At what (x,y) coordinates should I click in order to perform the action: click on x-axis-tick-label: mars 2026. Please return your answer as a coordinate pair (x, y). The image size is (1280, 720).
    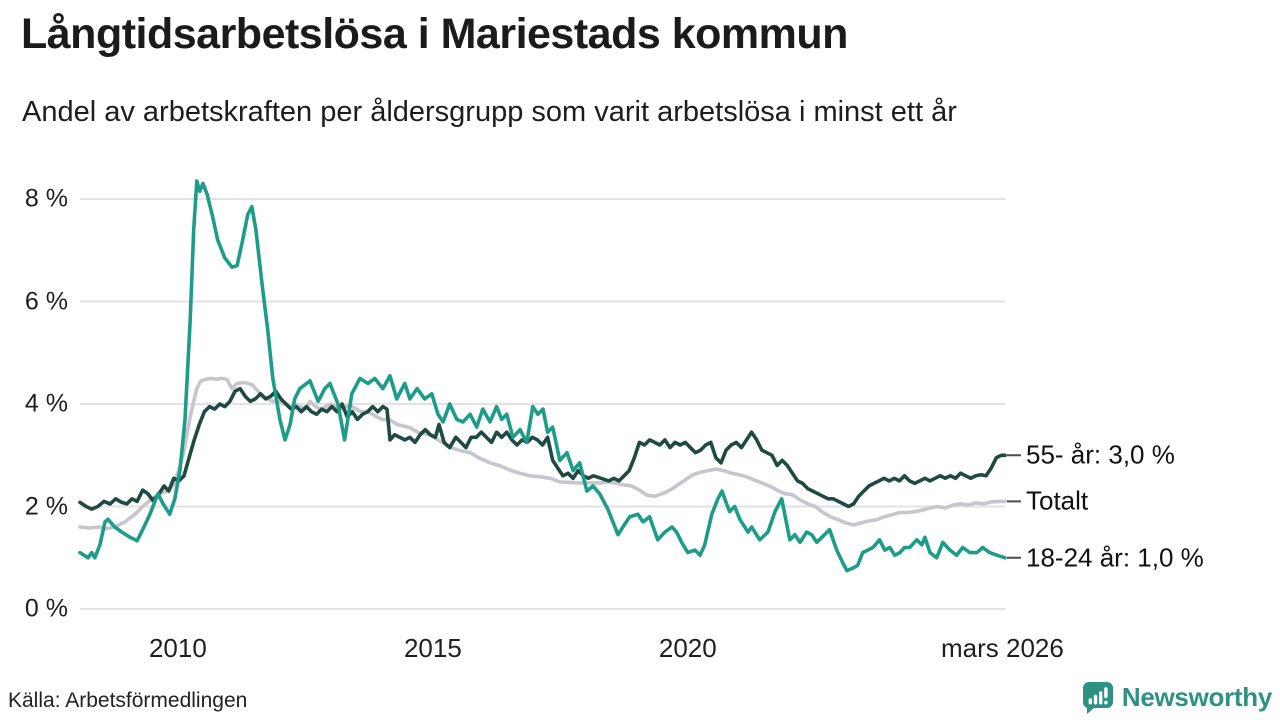
    Looking at the image, I should click on (1002, 648).